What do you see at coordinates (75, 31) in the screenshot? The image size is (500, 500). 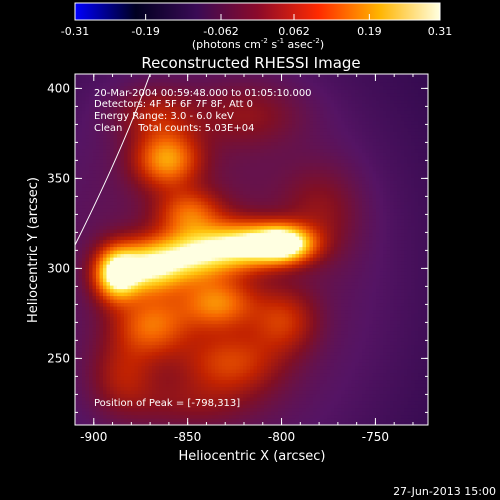 I see `colorbar-tick-label: -0.31` at bounding box center [75, 31].